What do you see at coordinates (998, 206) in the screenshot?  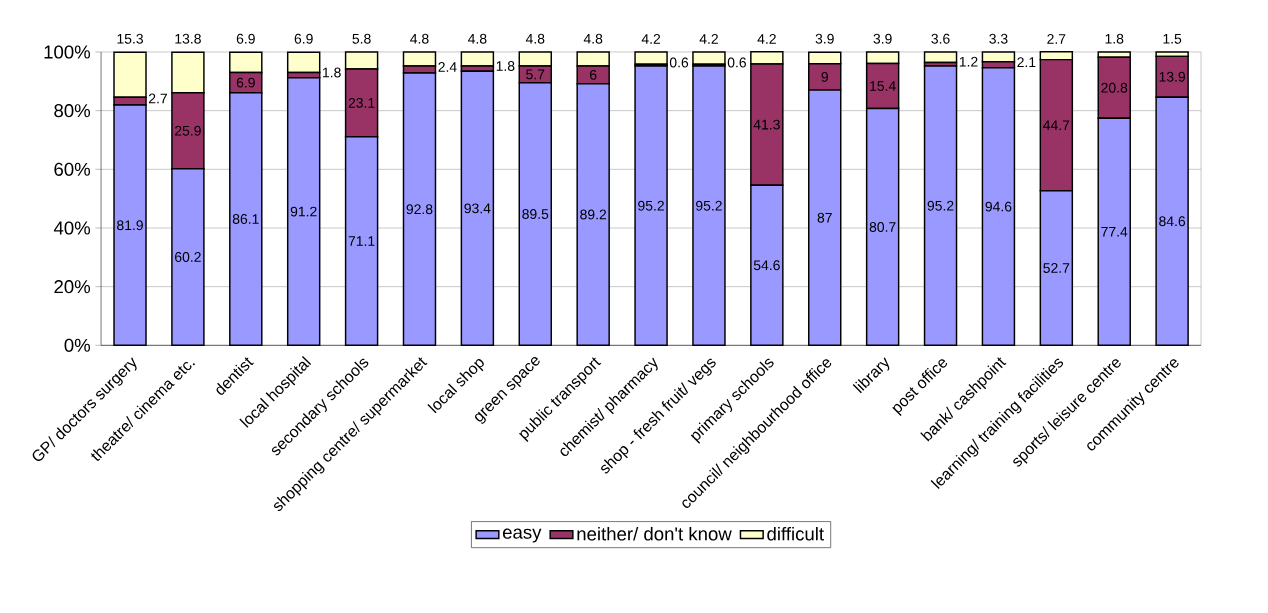 I see `data-label: 94.6` at bounding box center [998, 206].